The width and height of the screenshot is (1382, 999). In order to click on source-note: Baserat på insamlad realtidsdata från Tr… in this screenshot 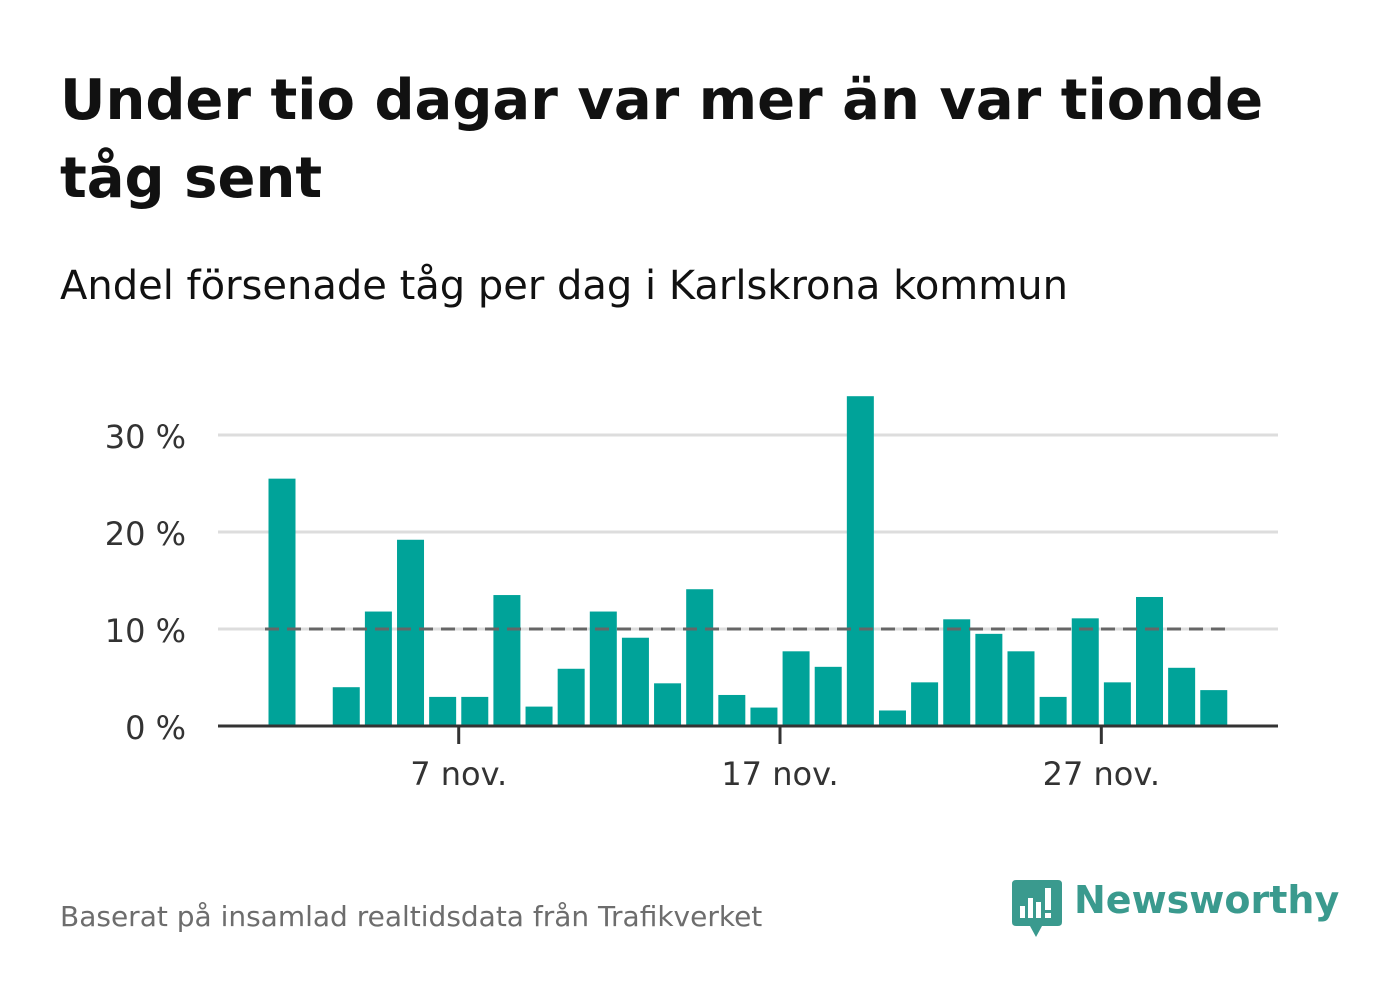, I will do `click(411, 916)`.